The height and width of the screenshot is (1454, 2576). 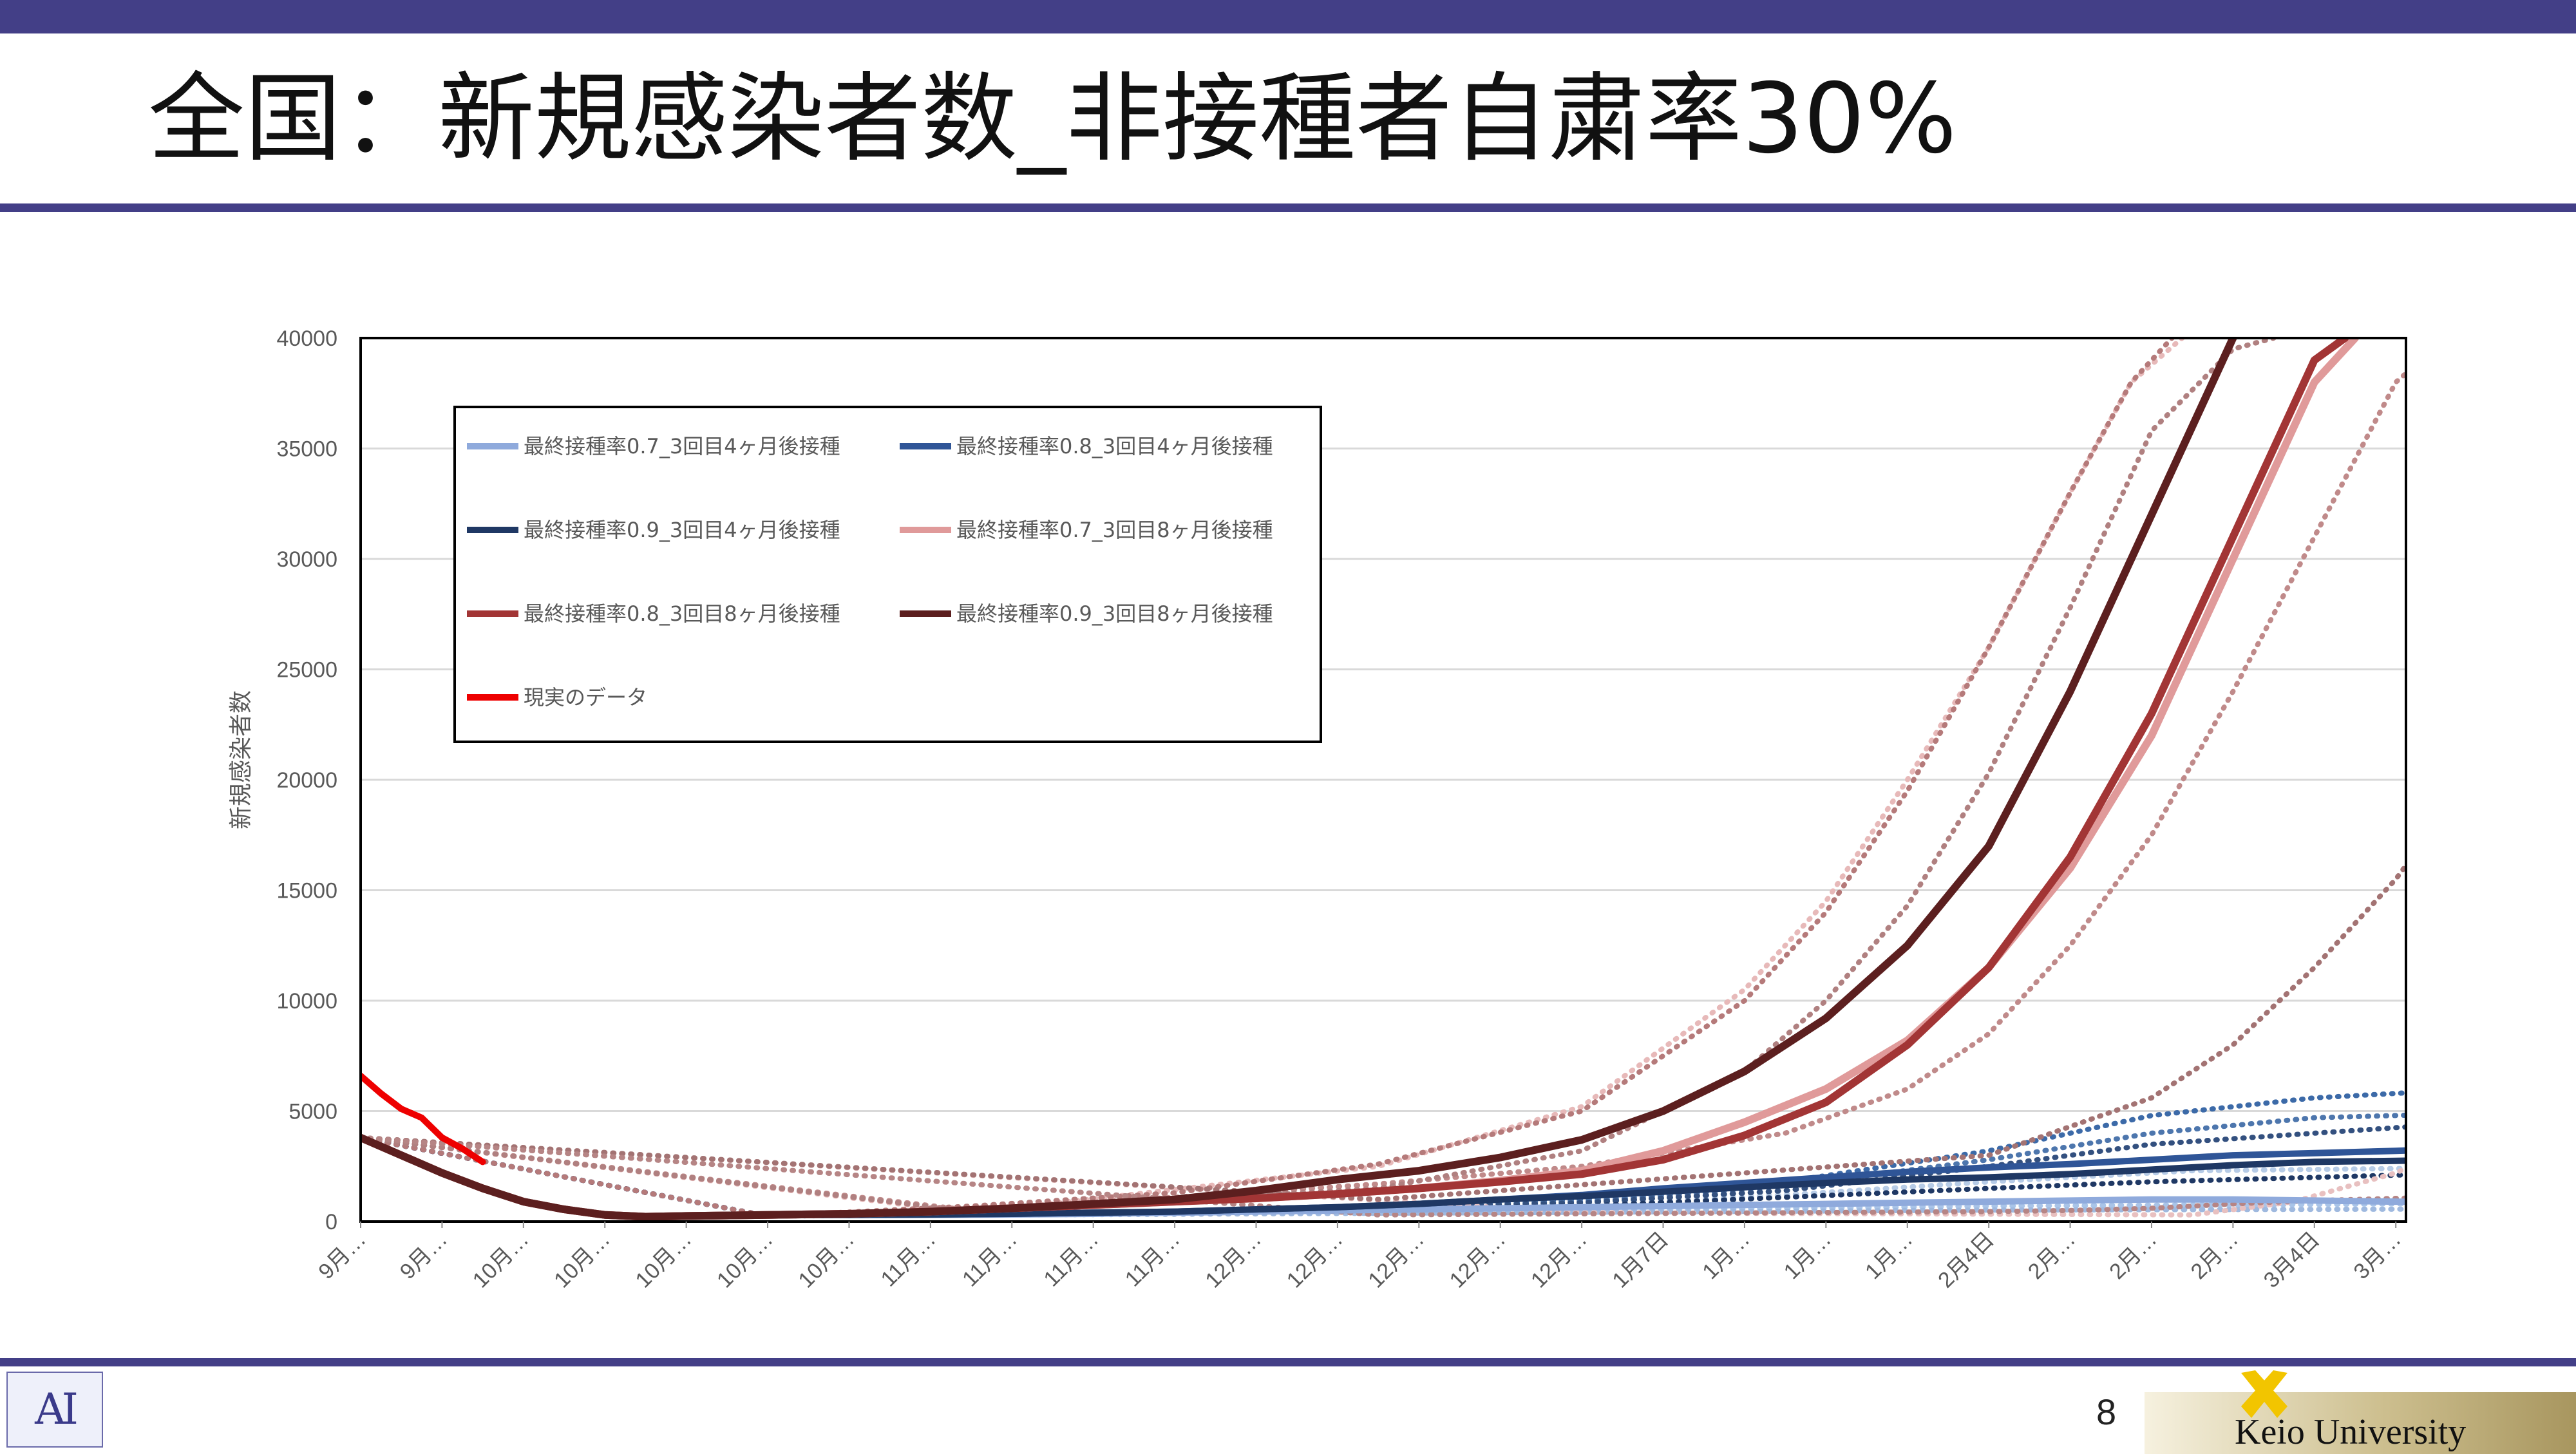 What do you see at coordinates (306, 338) in the screenshot?
I see `y-tick-label: 40000` at bounding box center [306, 338].